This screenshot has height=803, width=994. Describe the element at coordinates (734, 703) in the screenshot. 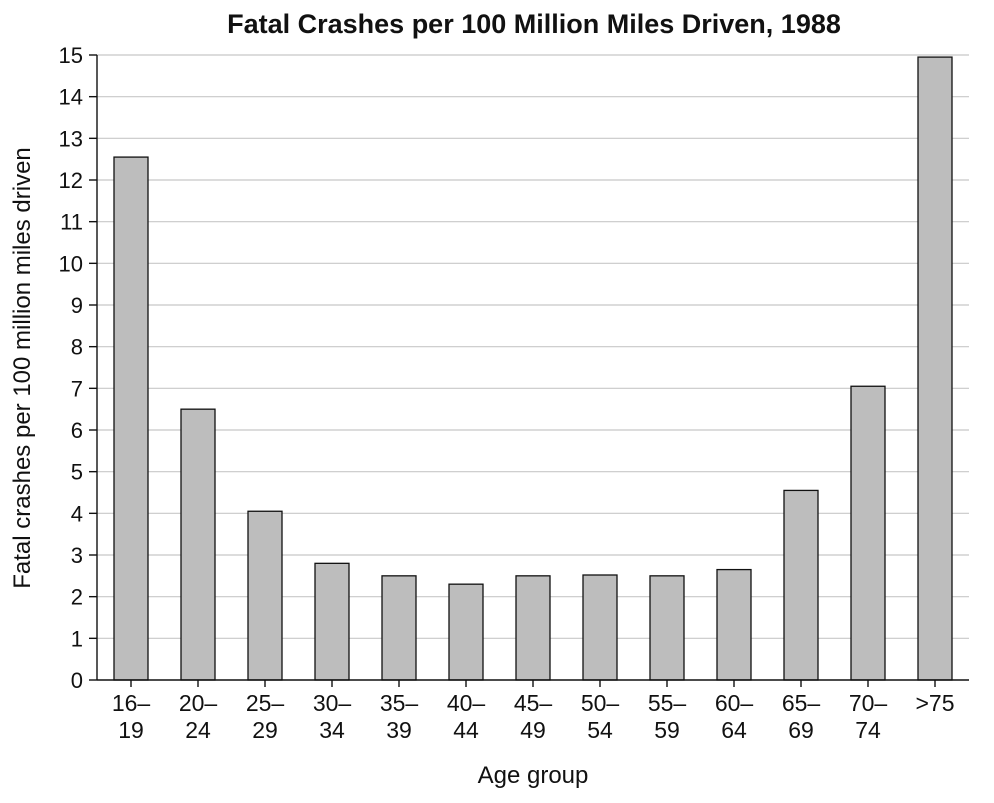

I see `x-tick-label: 60–` at that location.